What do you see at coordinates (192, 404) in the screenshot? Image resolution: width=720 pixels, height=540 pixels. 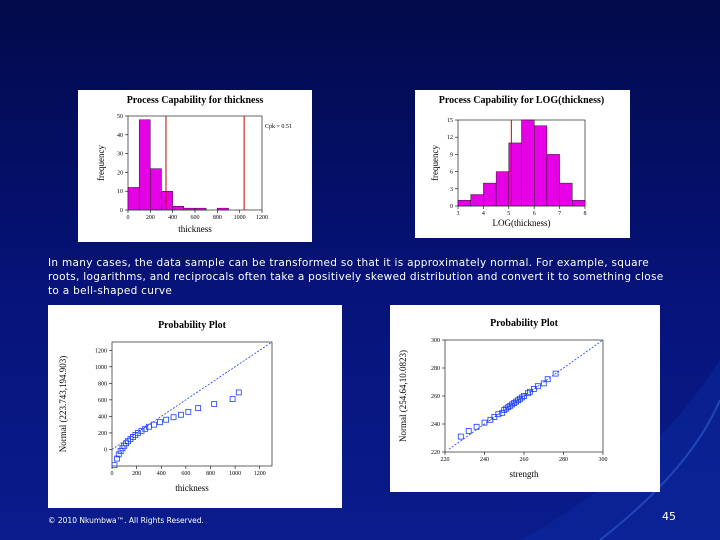 I see `plot-frame` at bounding box center [192, 404].